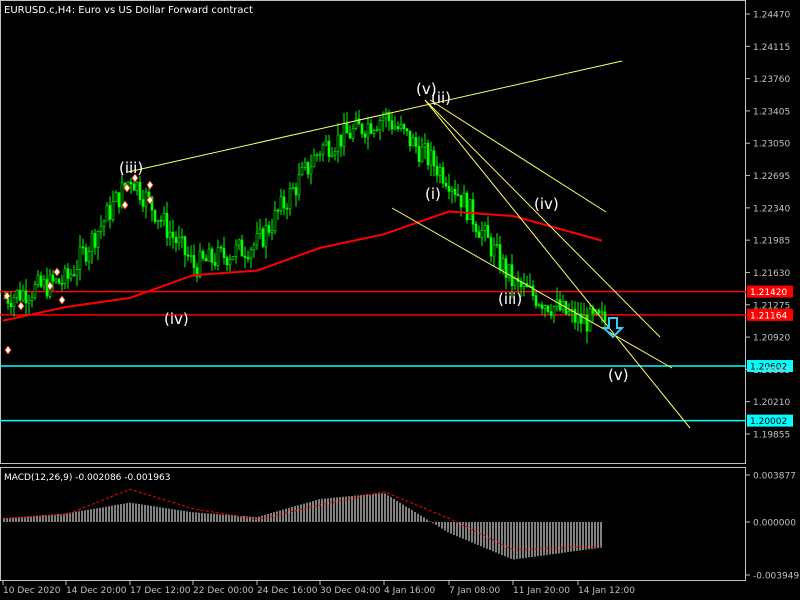 The image size is (800, 600). Describe the element at coordinates (475, 591) in the screenshot. I see `time-tick-label: 7 Jan 08:00` at that location.